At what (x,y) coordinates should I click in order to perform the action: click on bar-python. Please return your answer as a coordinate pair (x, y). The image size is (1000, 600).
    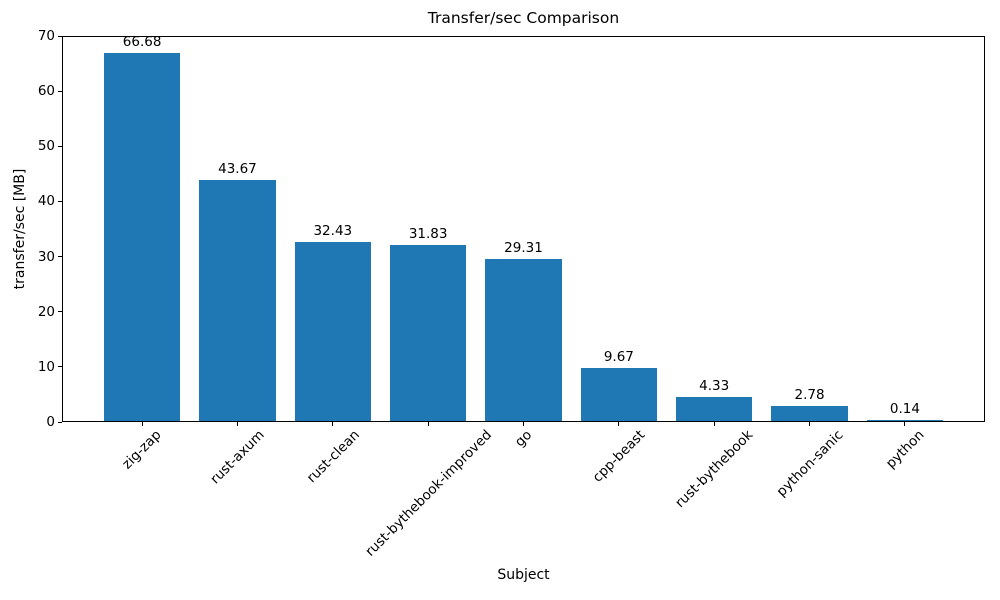
    Looking at the image, I should click on (905, 420).